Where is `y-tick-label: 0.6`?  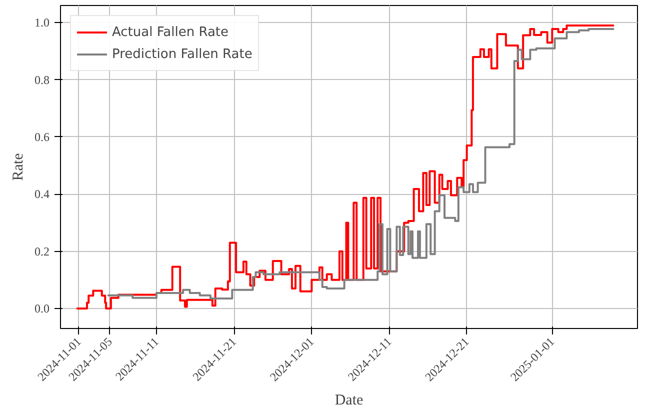
y-tick-label: 0.6 is located at coordinates (42, 137).